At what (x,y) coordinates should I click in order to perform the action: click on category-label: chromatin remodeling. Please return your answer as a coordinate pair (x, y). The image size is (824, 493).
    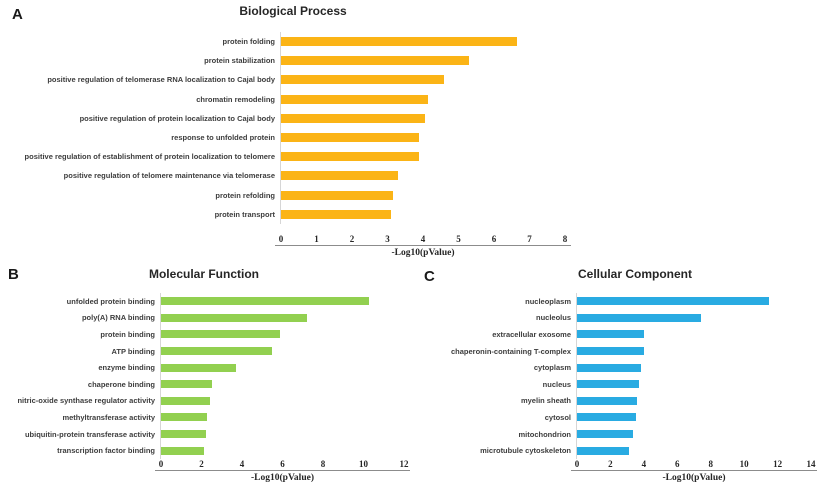
    Looking at the image, I should click on (235, 99).